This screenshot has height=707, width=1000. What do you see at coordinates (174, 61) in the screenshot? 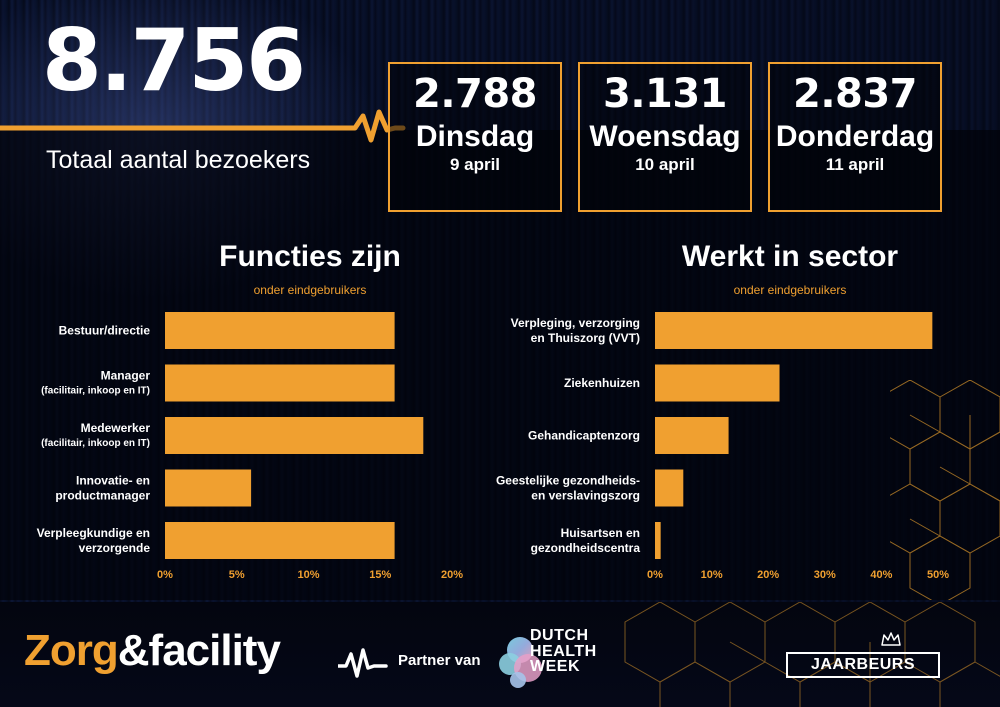
I see `total-visitors-value: 8.756` at bounding box center [174, 61].